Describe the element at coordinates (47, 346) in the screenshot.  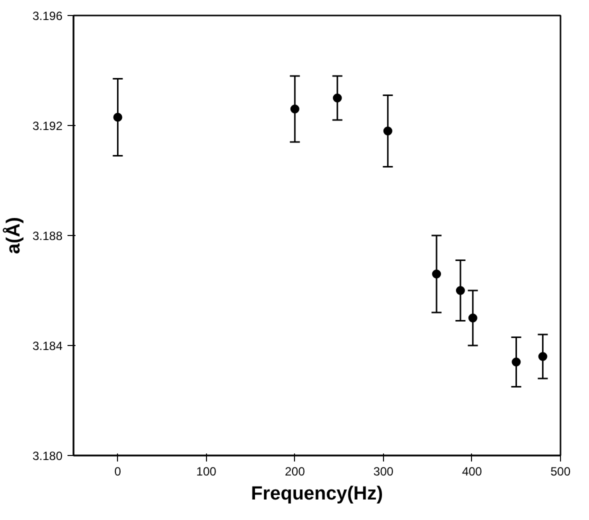
I see `y-tick-label: 3.184` at that location.